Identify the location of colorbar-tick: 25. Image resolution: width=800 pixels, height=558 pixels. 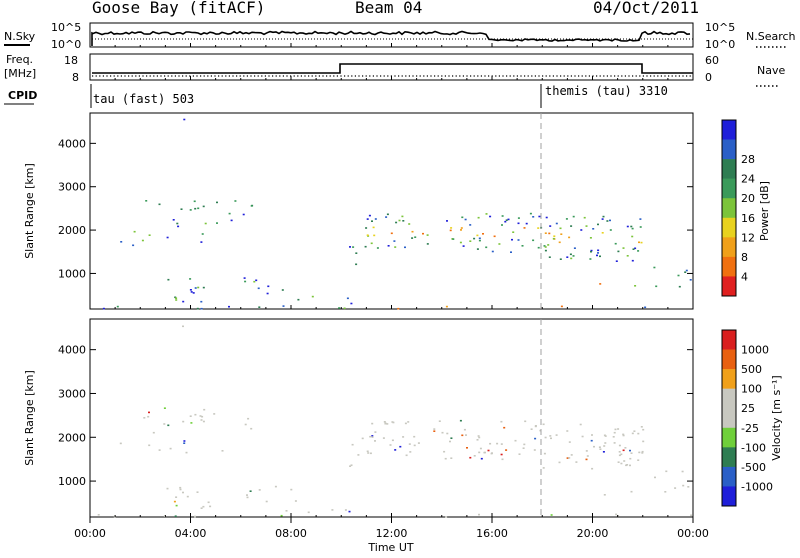
(748, 408).